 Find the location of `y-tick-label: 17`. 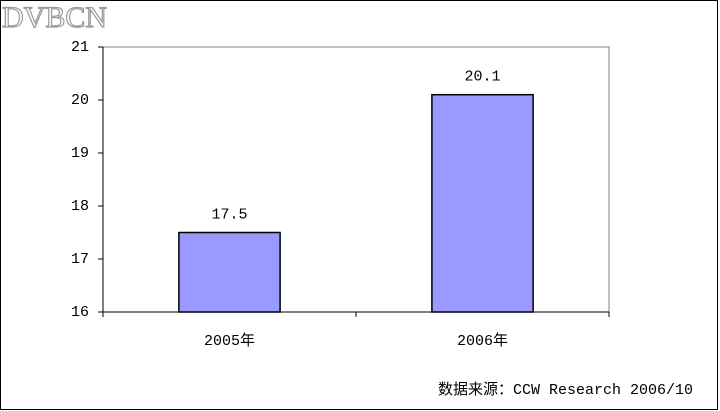

y-tick-label: 17 is located at coordinates (80, 259).